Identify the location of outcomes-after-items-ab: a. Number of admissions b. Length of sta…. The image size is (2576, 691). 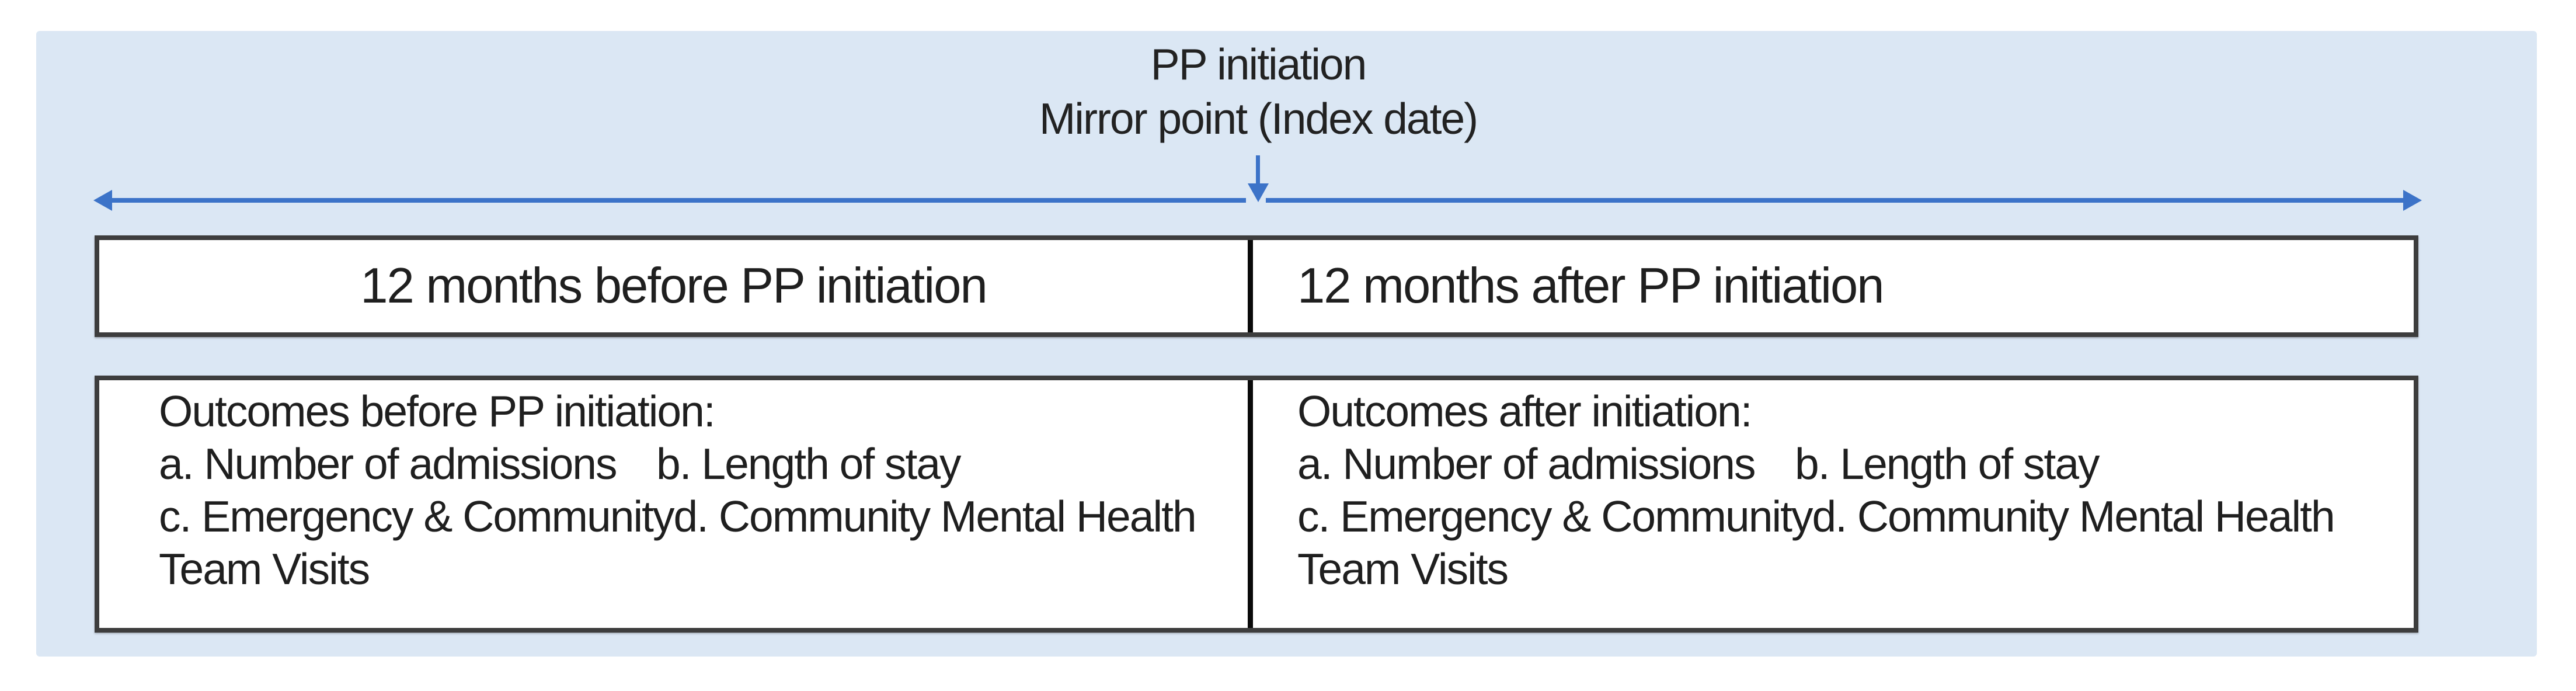
(1849, 463).